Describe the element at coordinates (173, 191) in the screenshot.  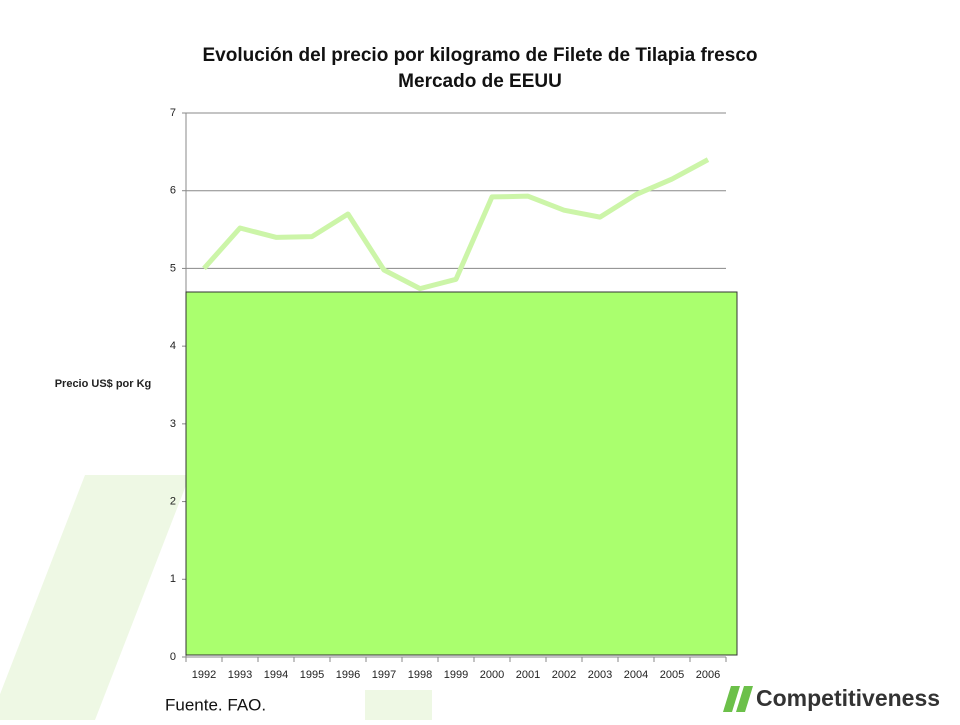
I see `y-tick-label: 6` at that location.